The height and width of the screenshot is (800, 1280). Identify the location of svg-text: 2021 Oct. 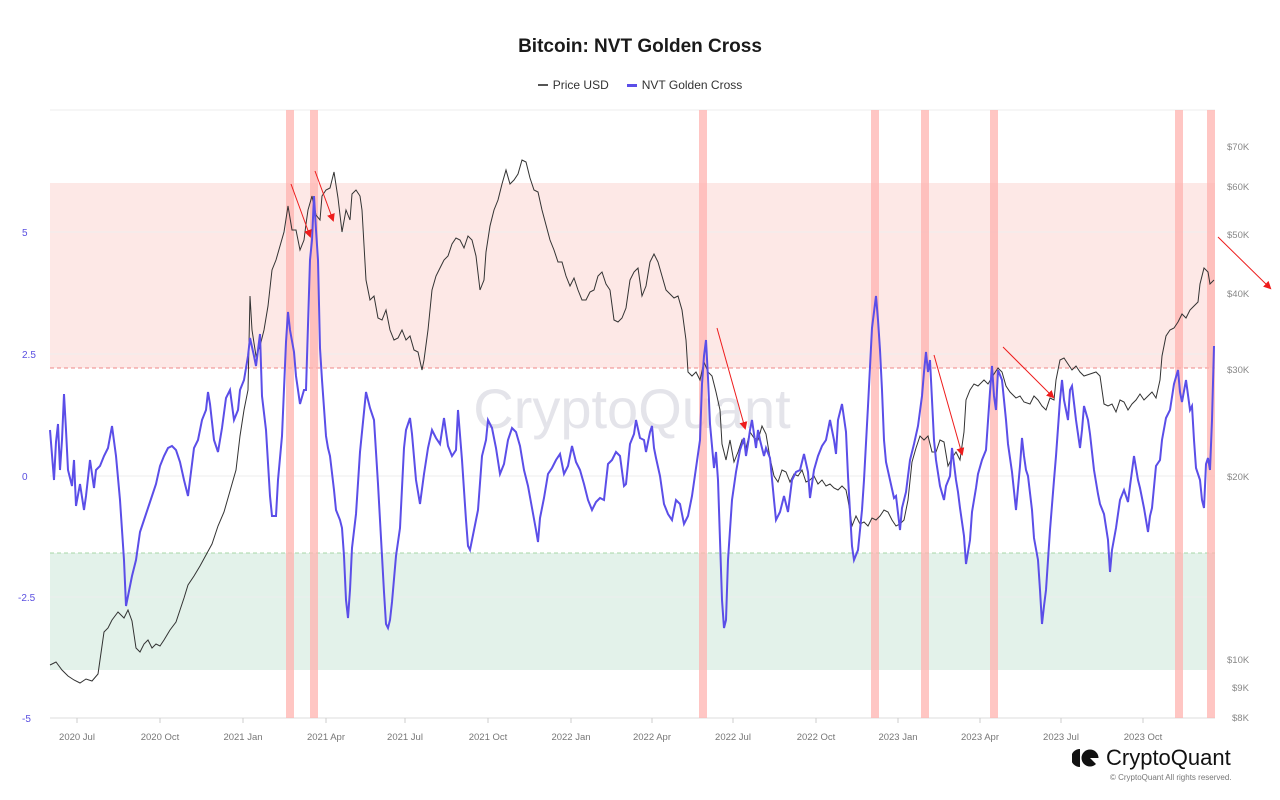
(488, 737).